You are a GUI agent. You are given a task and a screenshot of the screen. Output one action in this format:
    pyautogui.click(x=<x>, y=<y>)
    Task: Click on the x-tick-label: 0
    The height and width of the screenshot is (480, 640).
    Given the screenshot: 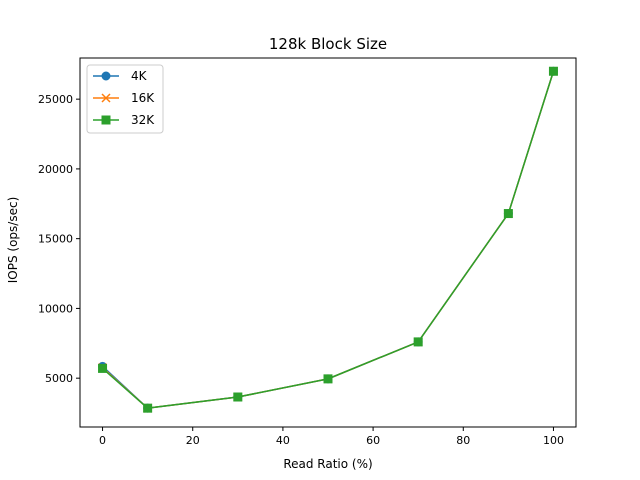 What is the action you would take?
    pyautogui.click(x=102, y=440)
    